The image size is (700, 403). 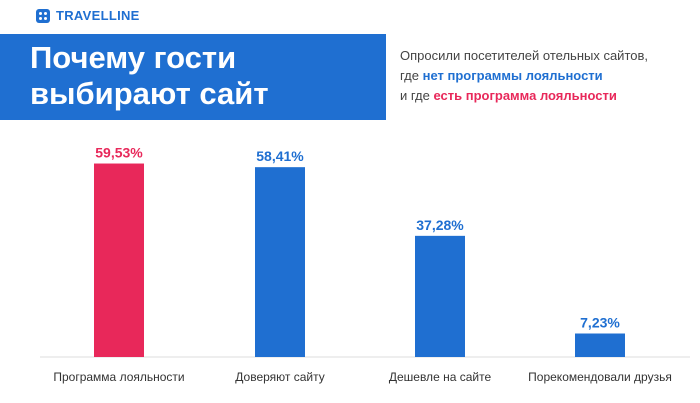 I want to click on title-banner: Почему гости выбирают сайт, so click(x=193, y=77).